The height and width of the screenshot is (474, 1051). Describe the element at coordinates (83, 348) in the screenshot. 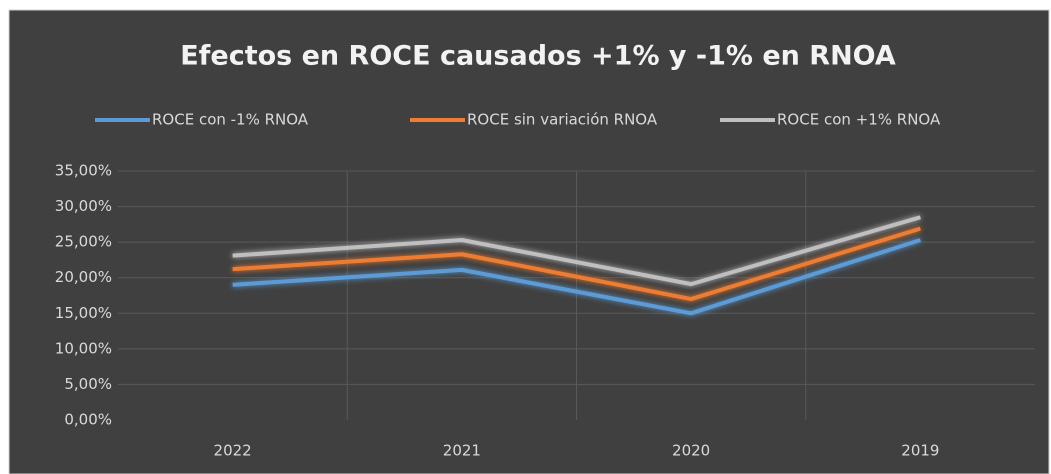

I see `y-tick-label: 10,00%` at that location.